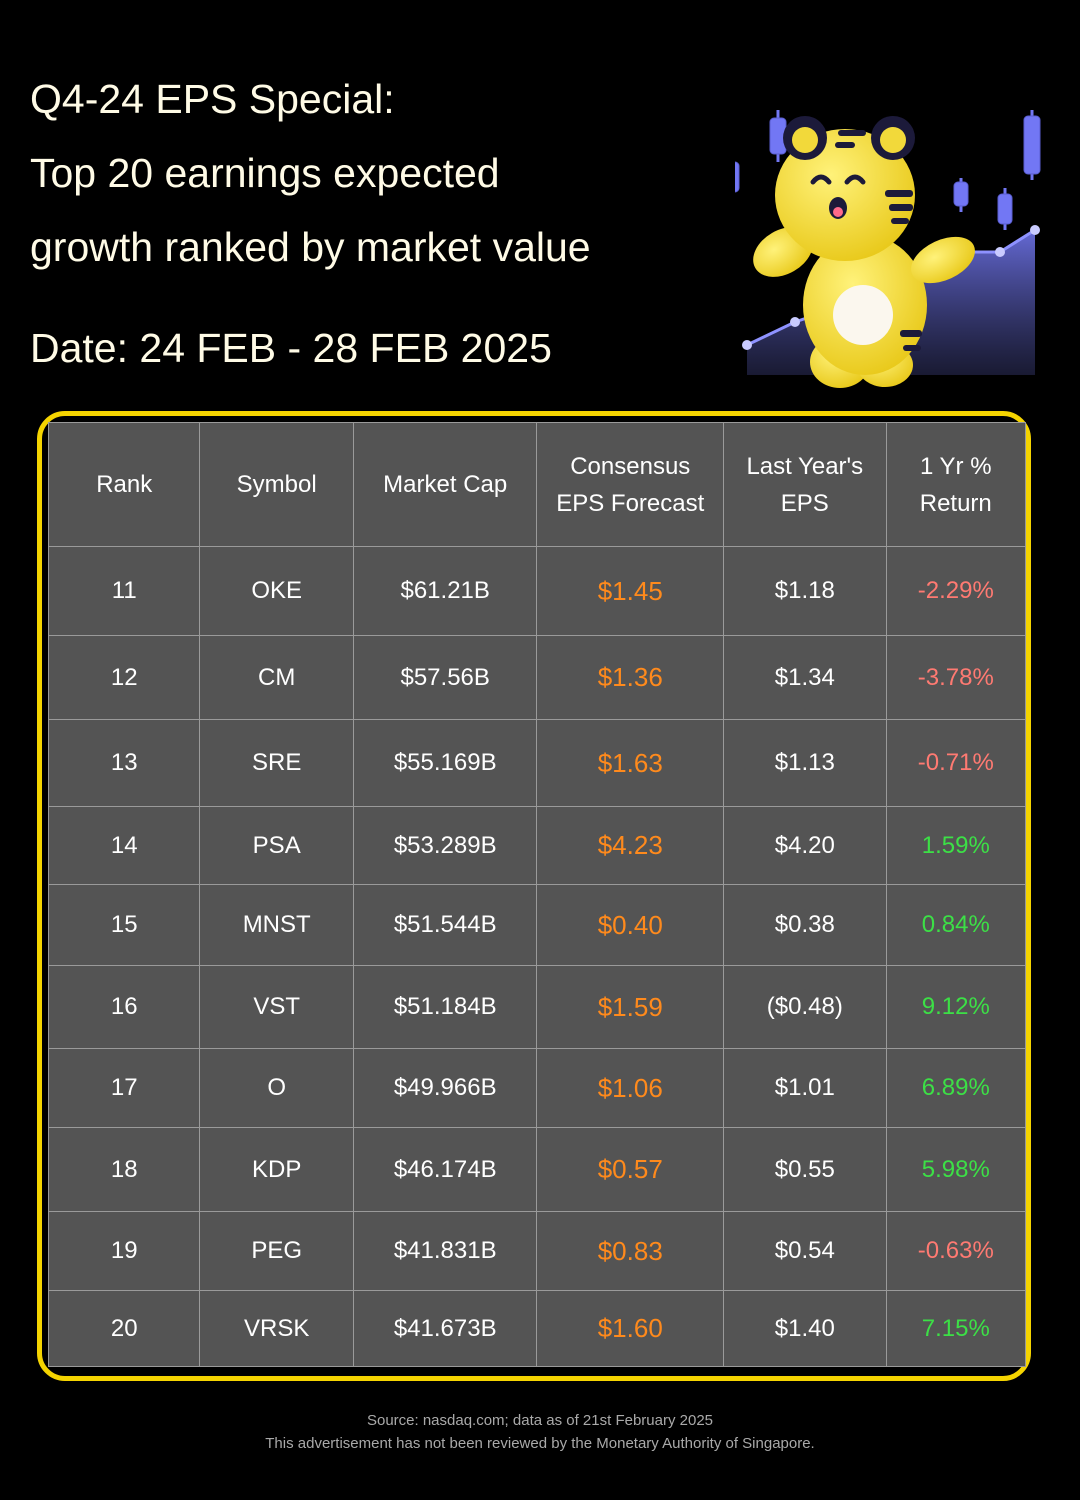 This screenshot has width=1080, height=1500. I want to click on return-cell: 6.89%, so click(956, 1088).